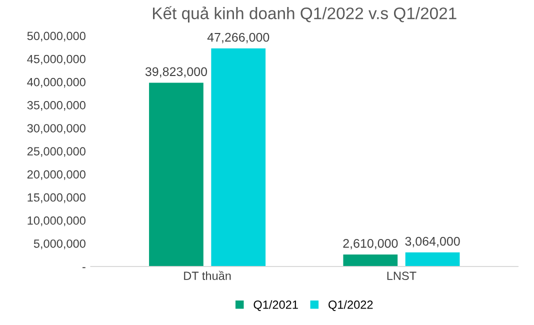  I want to click on y-tick-label: 30,000,000, so click(56, 129).